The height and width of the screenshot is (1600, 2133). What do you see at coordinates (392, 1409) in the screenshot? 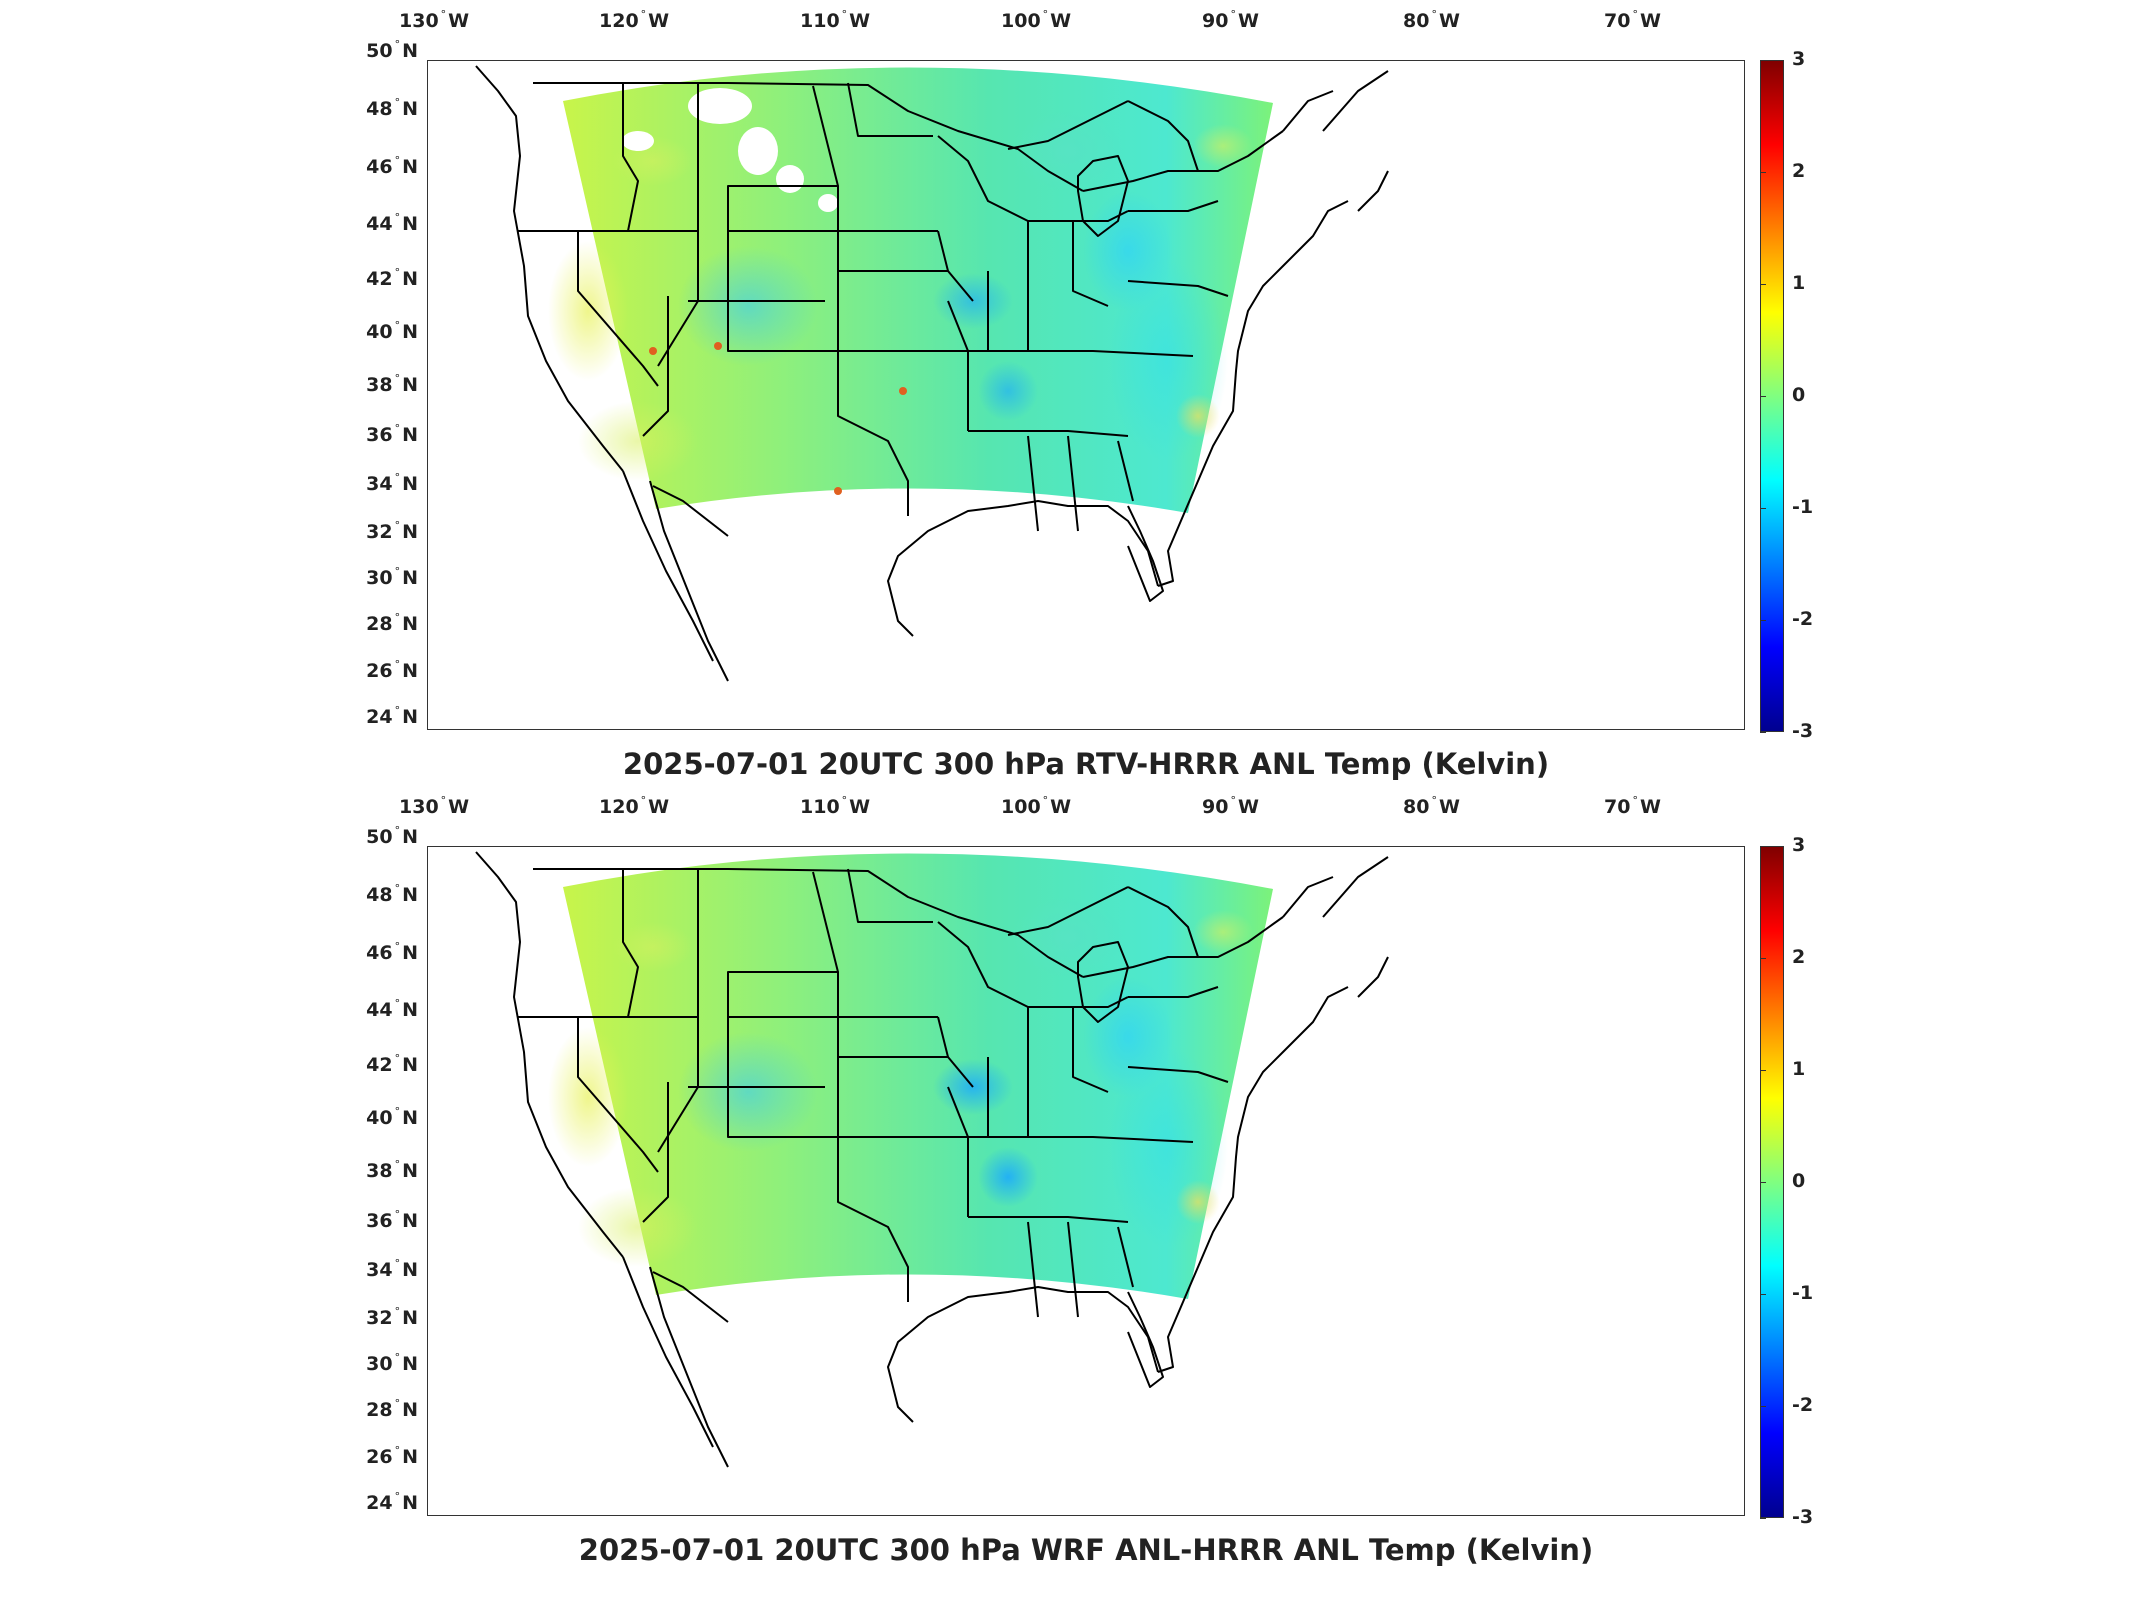
I see `latitude-tick-label: 28 ° N` at bounding box center [392, 1409].